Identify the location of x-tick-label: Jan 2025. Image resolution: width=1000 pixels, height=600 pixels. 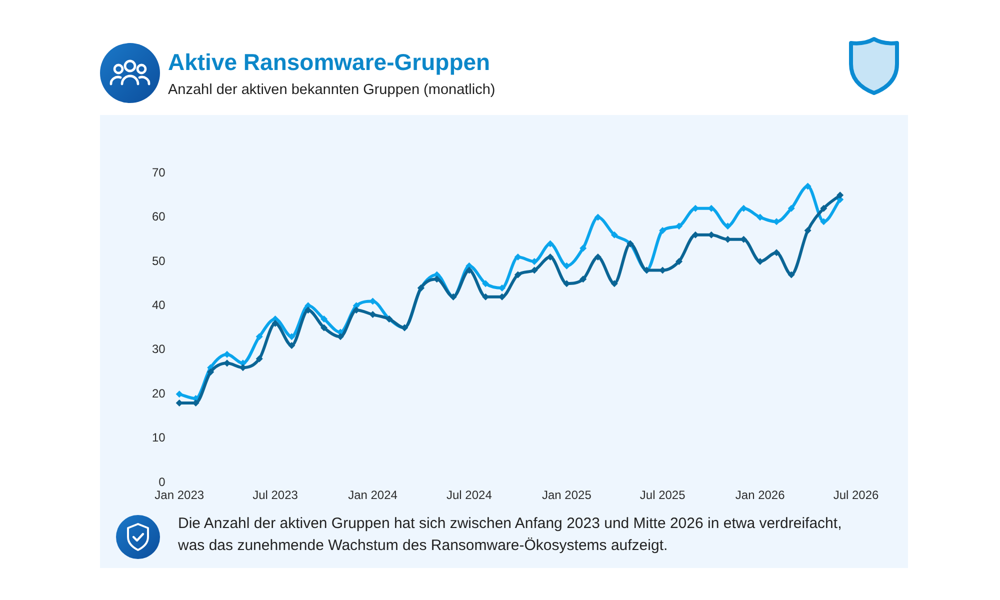
(567, 495).